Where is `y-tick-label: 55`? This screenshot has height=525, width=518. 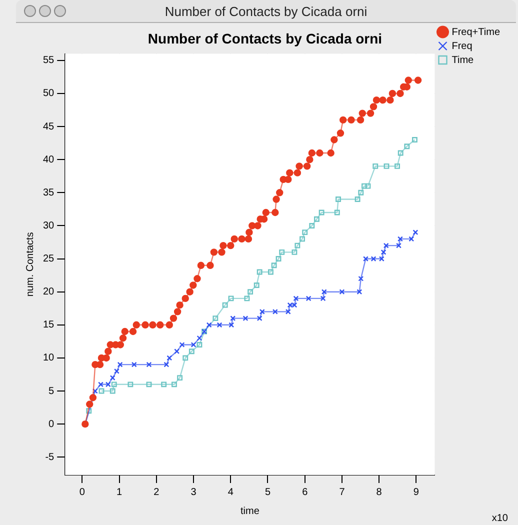 y-tick-label: 55 is located at coordinates (49, 60).